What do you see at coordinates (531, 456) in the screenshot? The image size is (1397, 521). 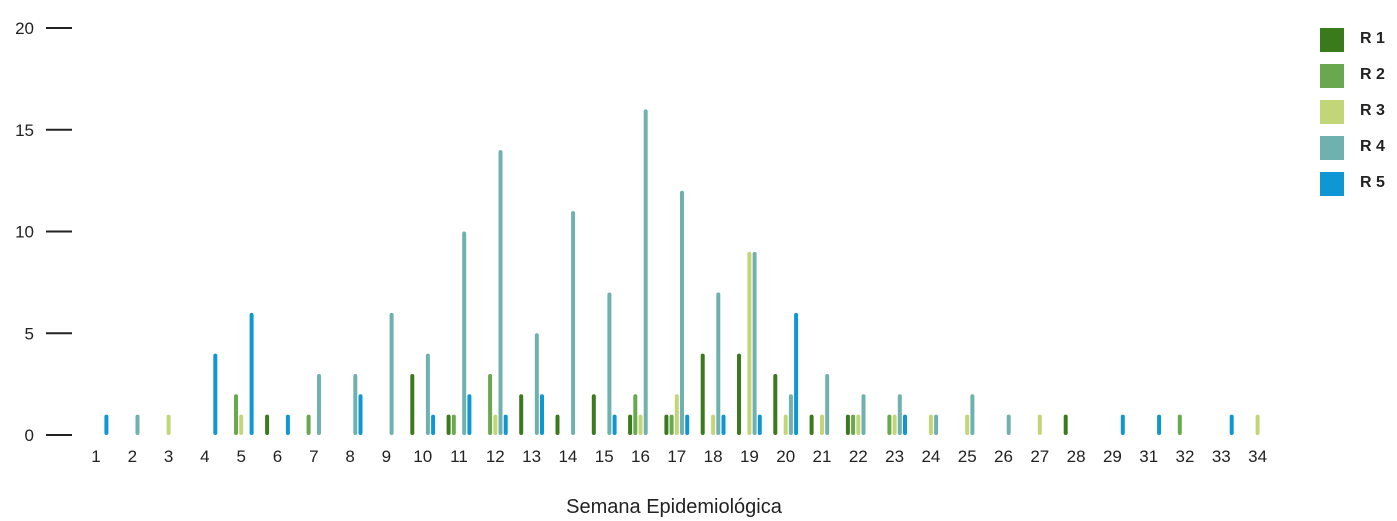 I see `x-tick-label: 13` at bounding box center [531, 456].